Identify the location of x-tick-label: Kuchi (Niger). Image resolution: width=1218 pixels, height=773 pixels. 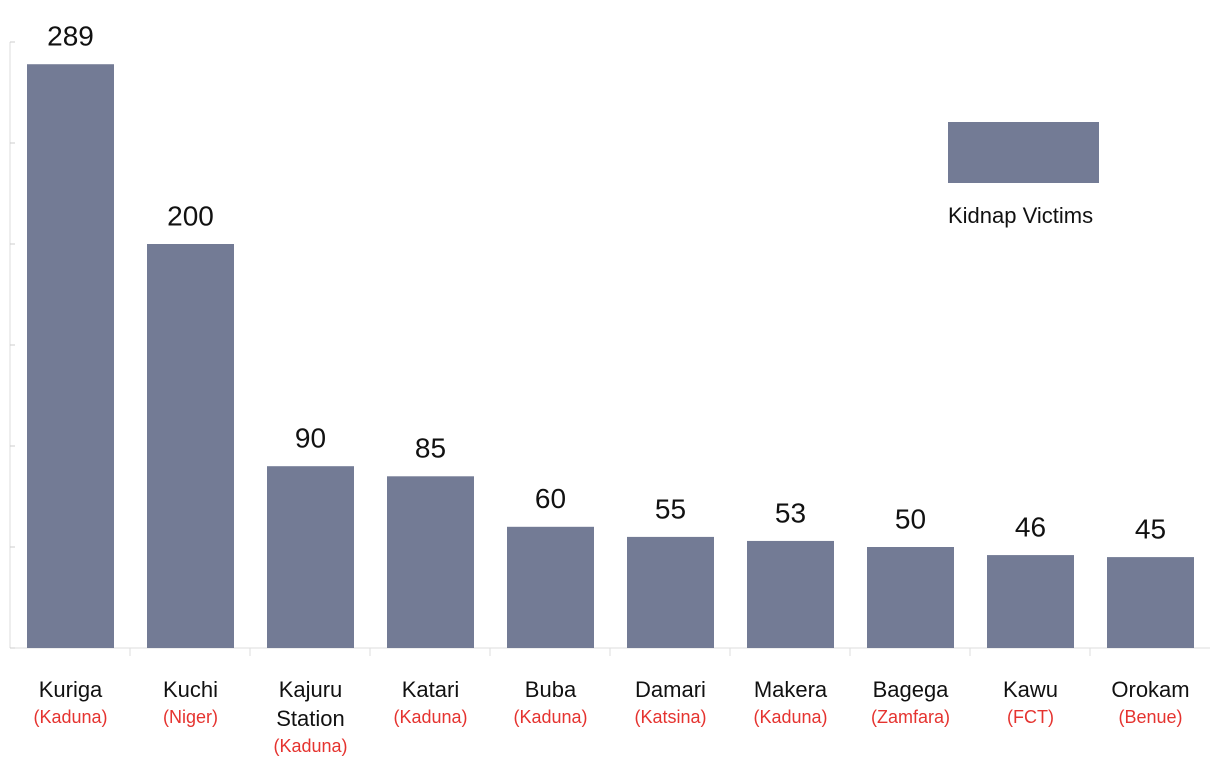
(191, 703).